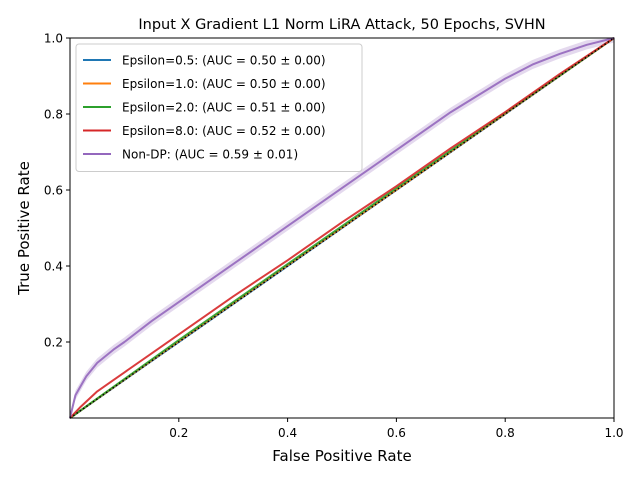 Image resolution: width=640 pixels, height=480 pixels. I want to click on x-axis-ticks: 0.2 0.4 0.6 0.8 1.0, so click(396, 429).